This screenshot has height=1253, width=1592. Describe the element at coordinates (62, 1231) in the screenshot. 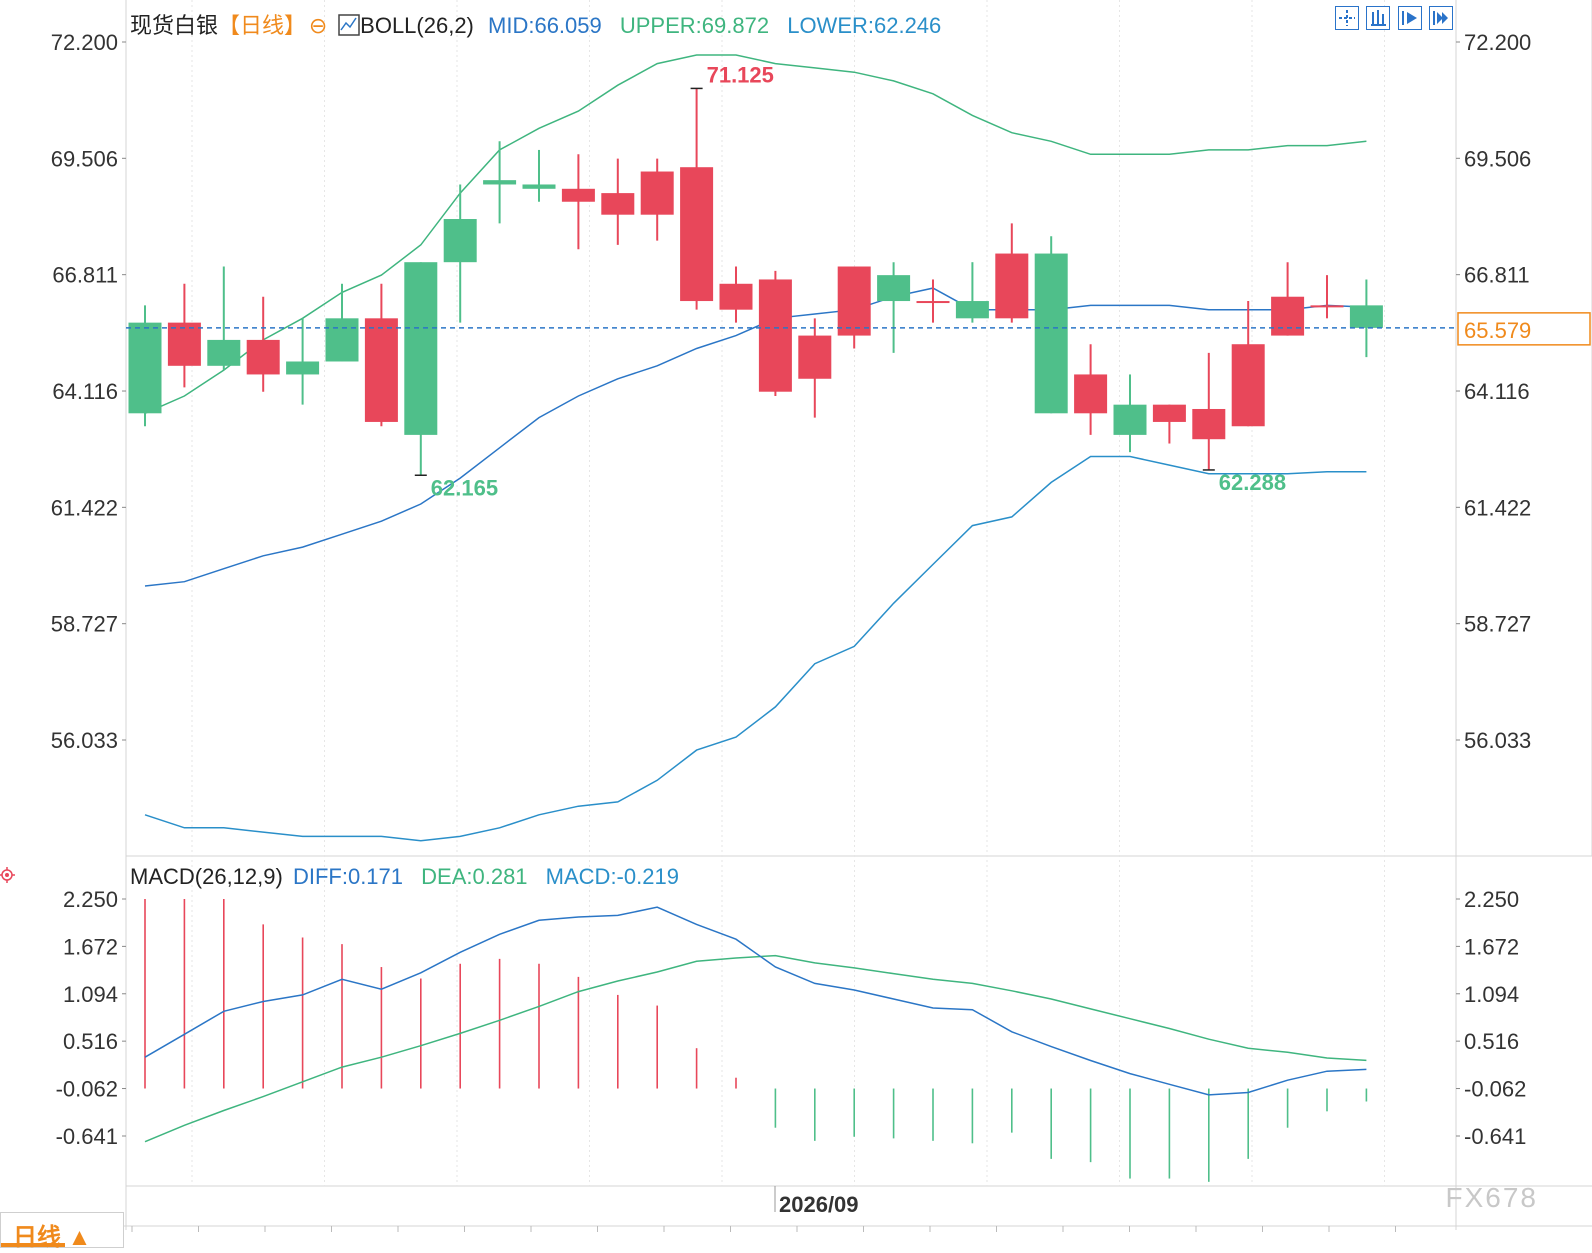

I see `period-selector-button: 日线 ▲` at that location.